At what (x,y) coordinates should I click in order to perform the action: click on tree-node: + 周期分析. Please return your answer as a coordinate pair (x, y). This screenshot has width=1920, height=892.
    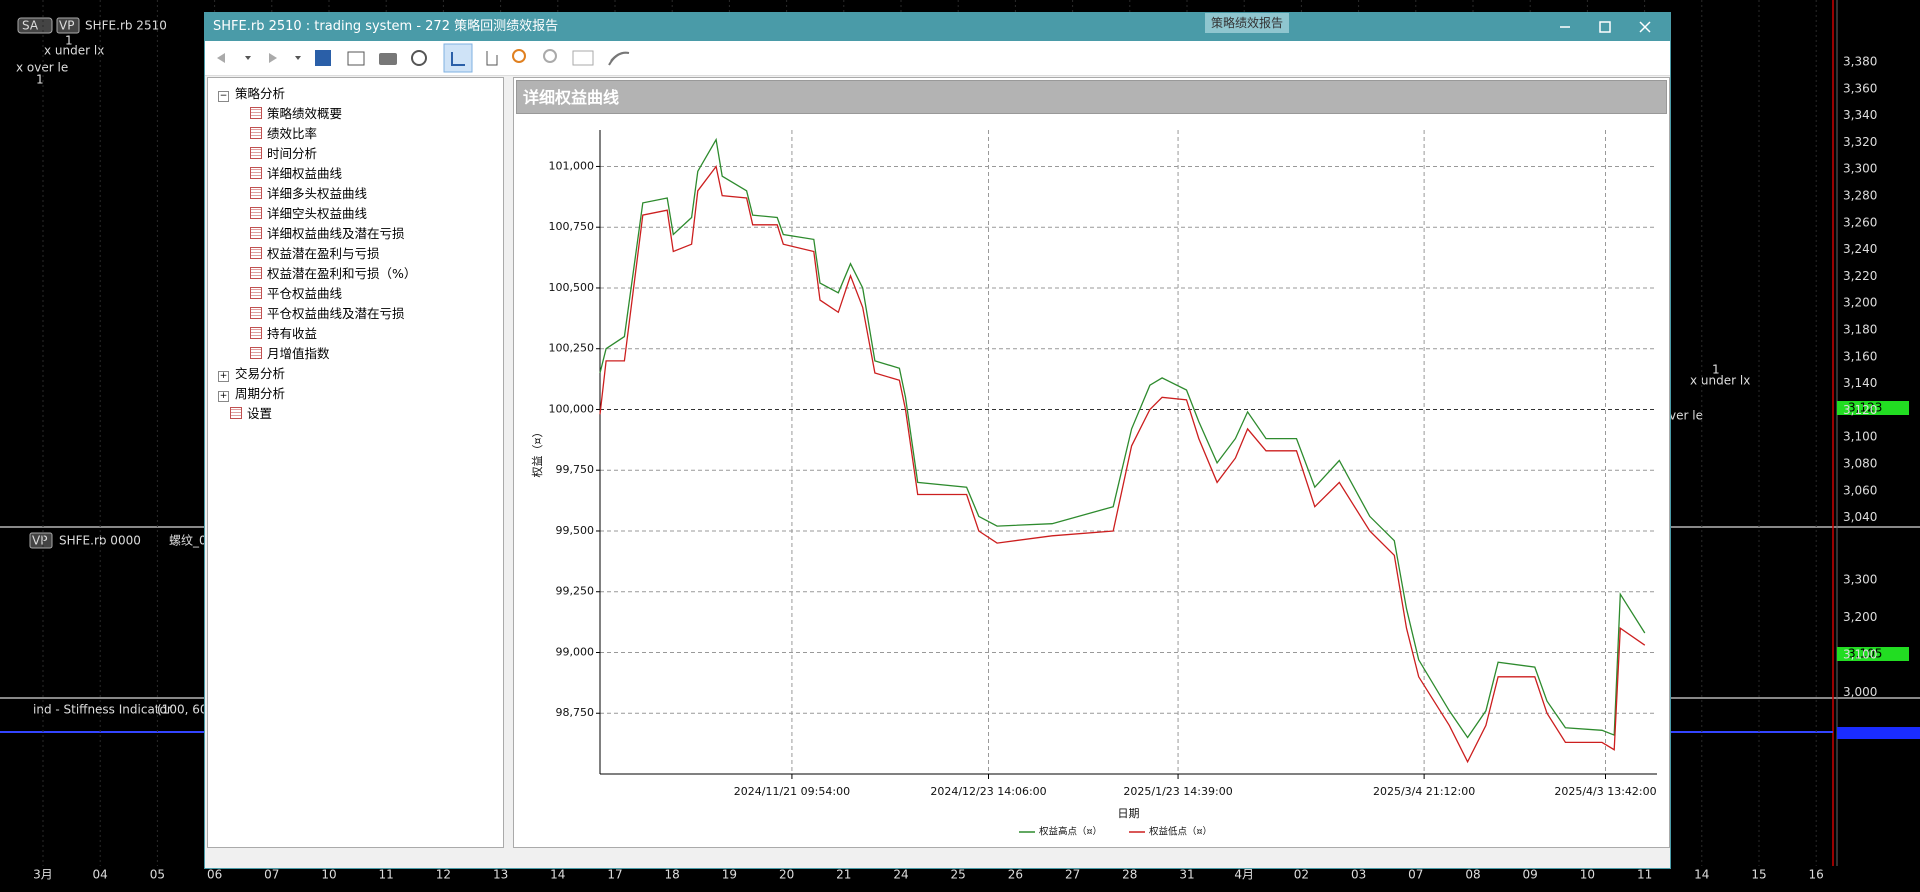
    Looking at the image, I should click on (251, 394).